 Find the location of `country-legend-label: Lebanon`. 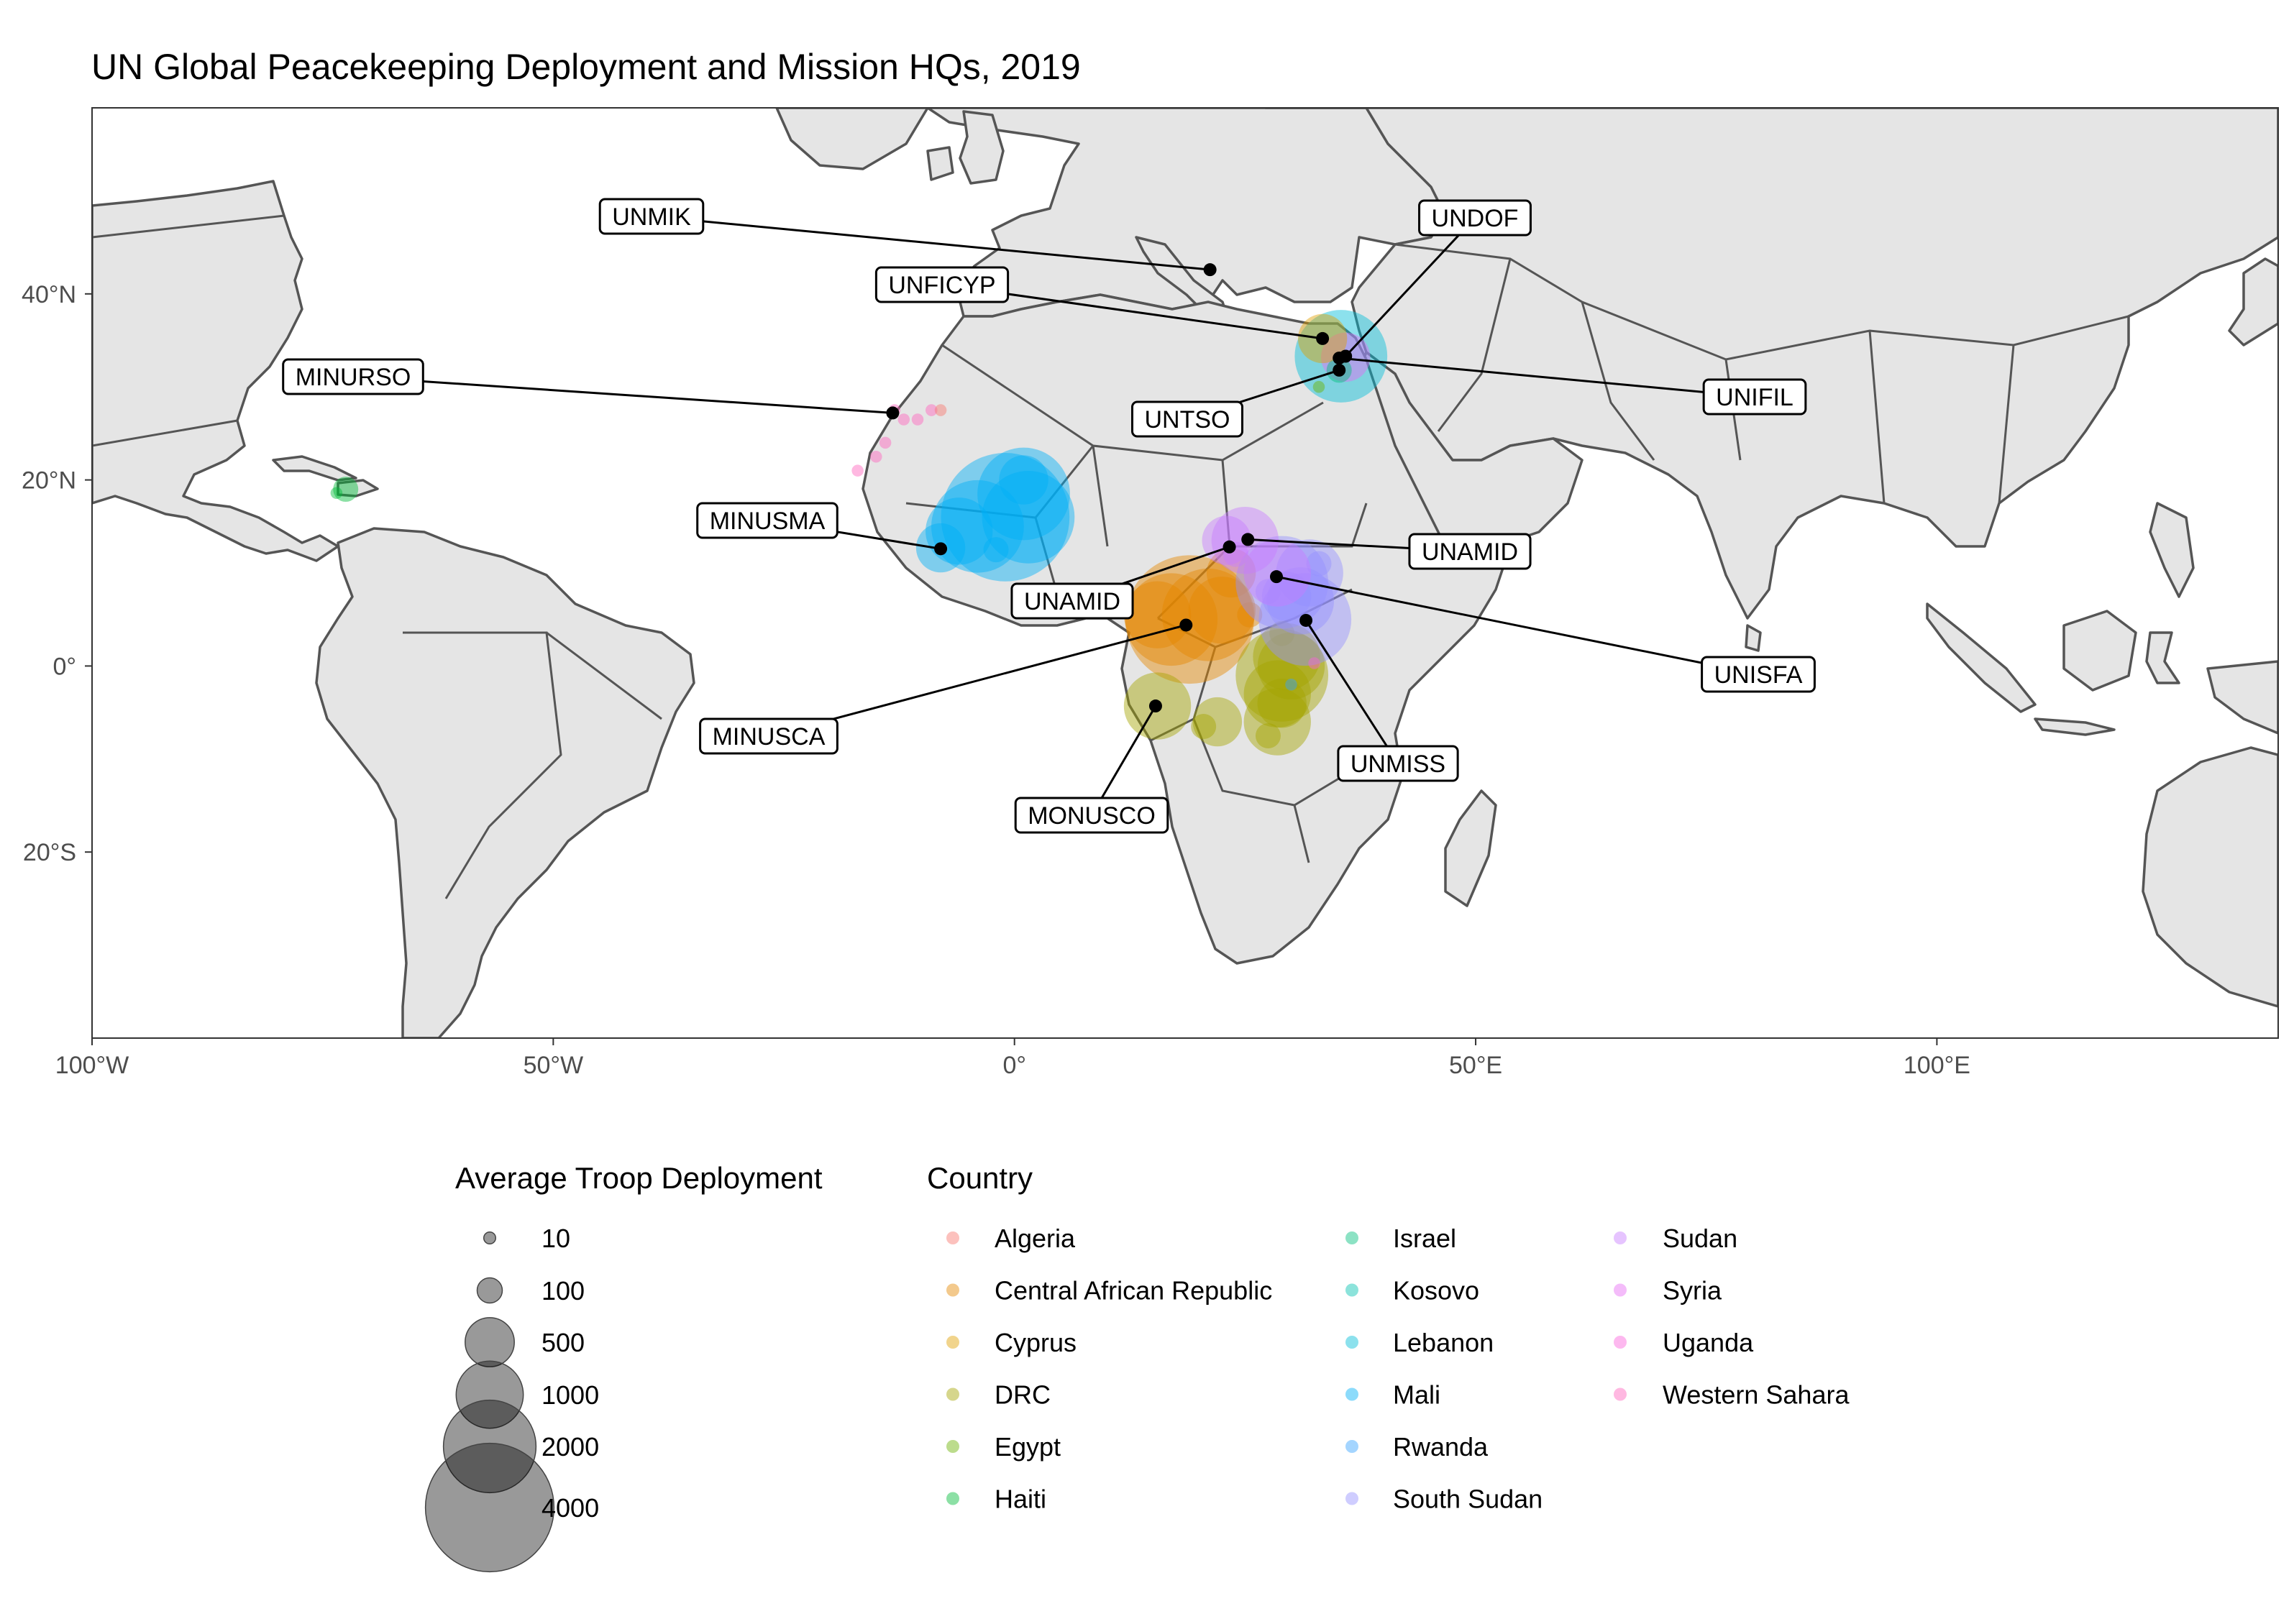

country-legend-label: Lebanon is located at coordinates (1444, 1342).